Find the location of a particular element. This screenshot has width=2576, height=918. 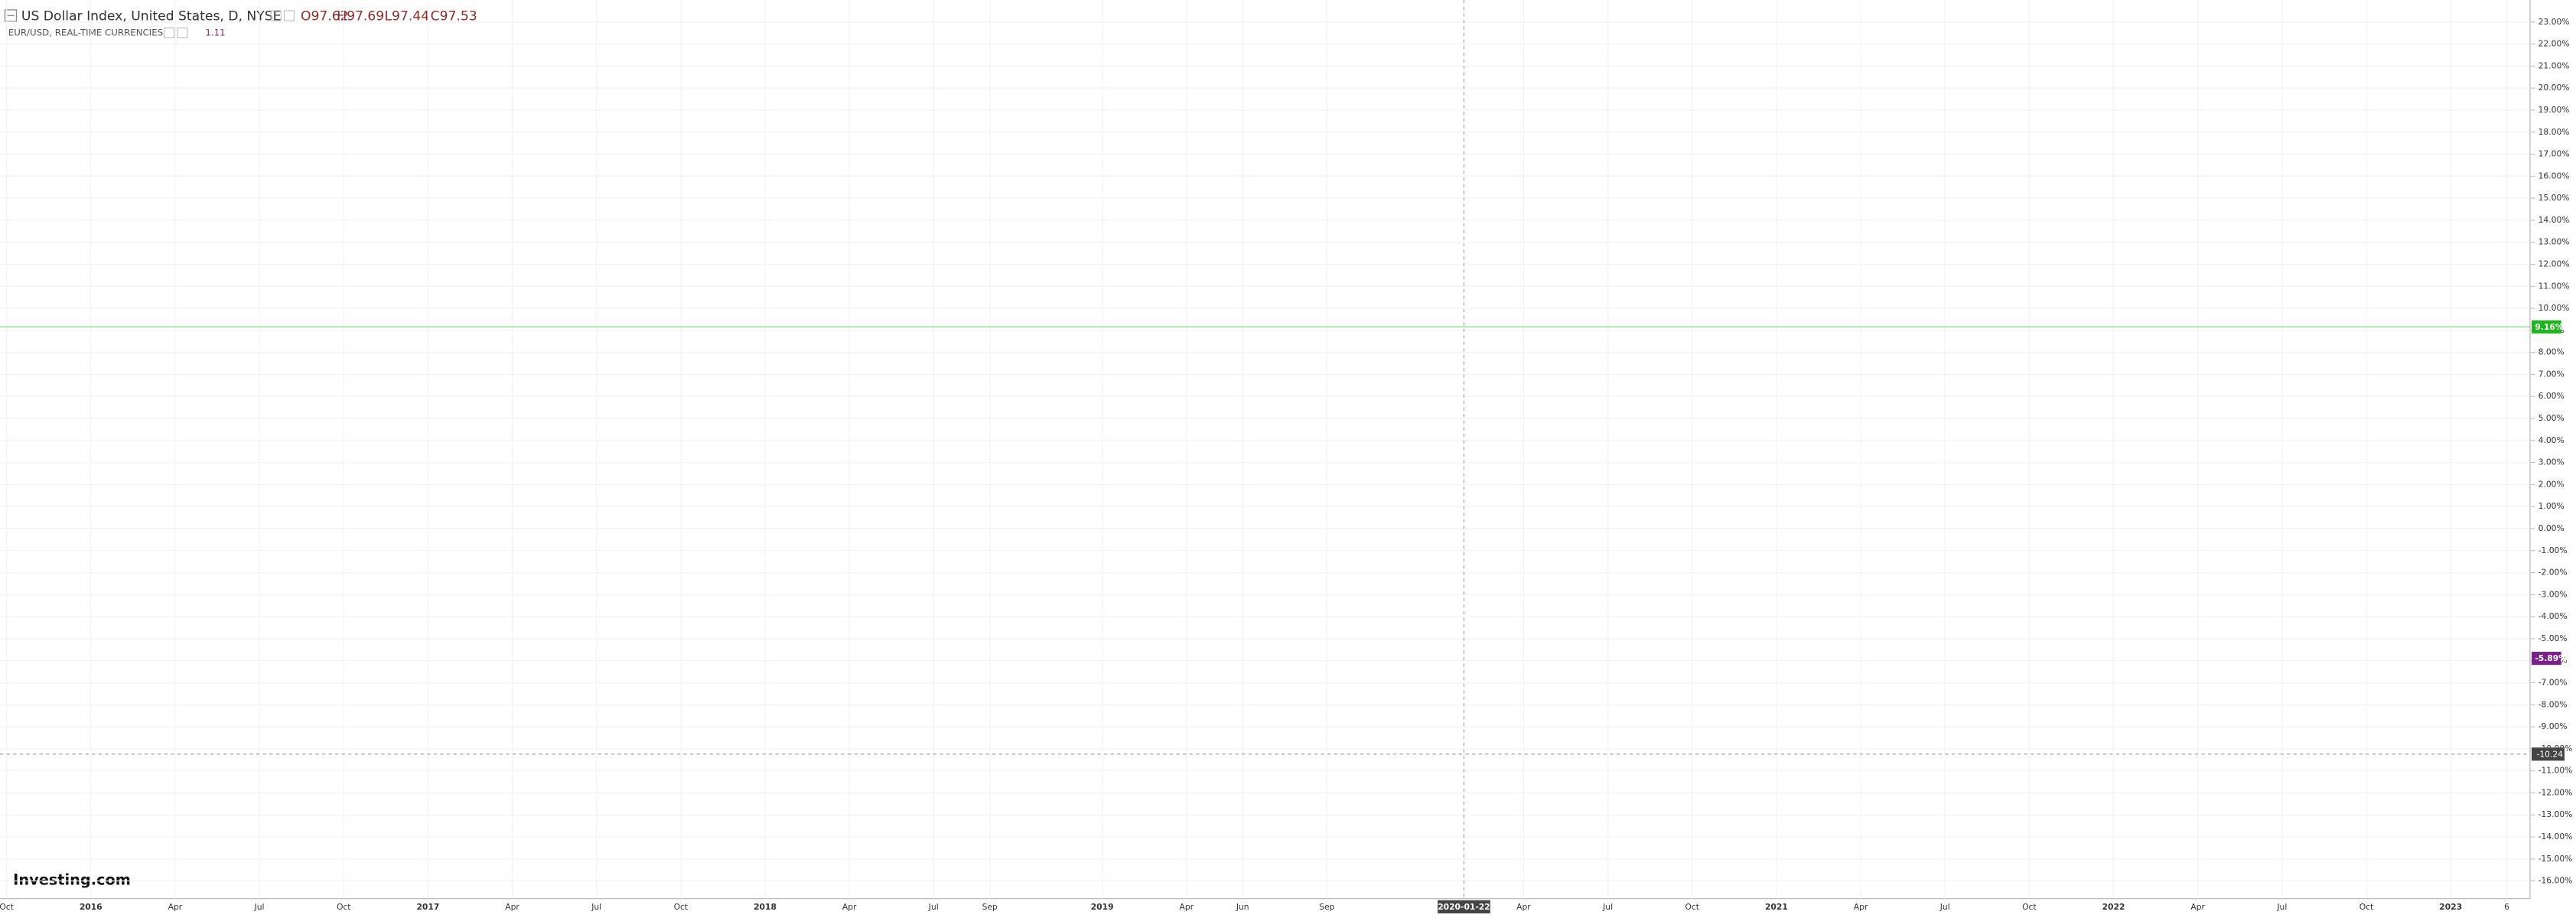

y-tick-label: 1.00% is located at coordinates (2552, 506).